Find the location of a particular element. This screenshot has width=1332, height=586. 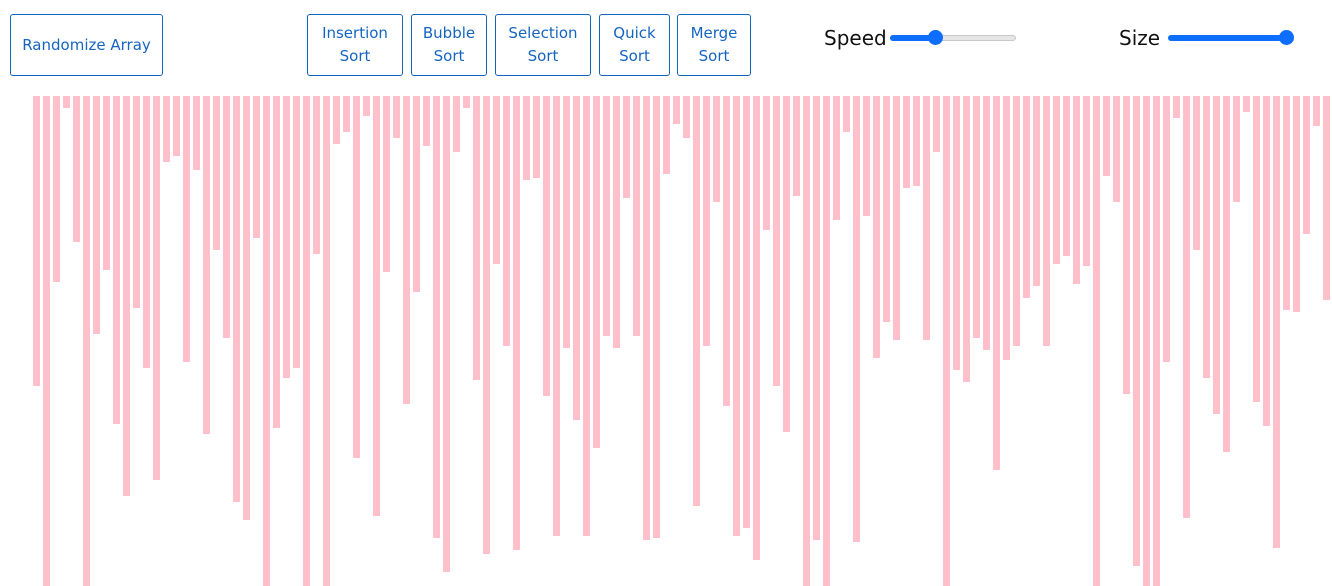

merge-sort-label-line2: Sort is located at coordinates (714, 56).